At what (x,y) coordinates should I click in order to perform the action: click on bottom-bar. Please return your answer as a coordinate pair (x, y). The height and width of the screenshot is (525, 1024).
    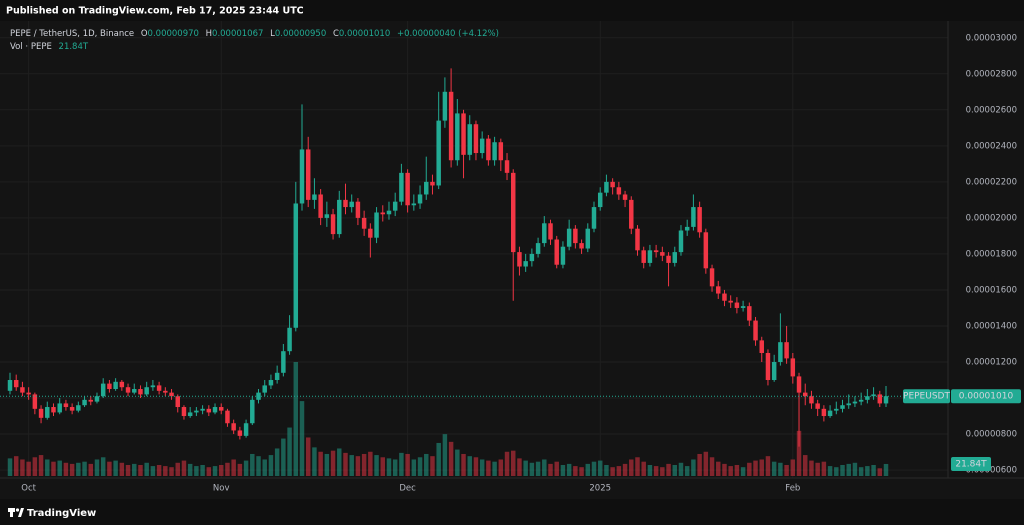
    Looking at the image, I should click on (512, 512).